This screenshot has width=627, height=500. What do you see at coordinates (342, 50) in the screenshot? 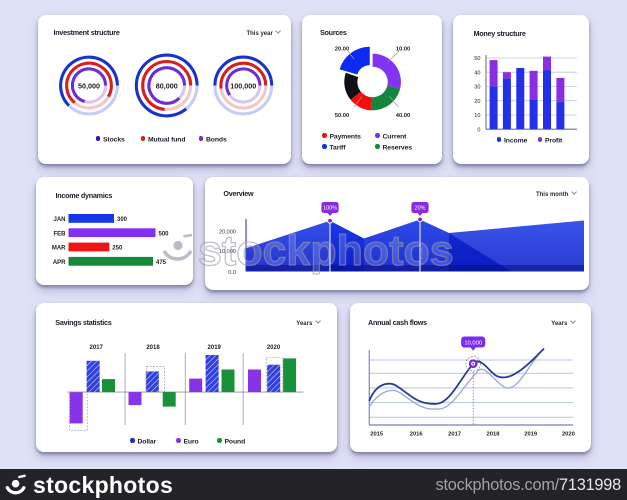
I see `svg-text: 20.00` at bounding box center [342, 50].